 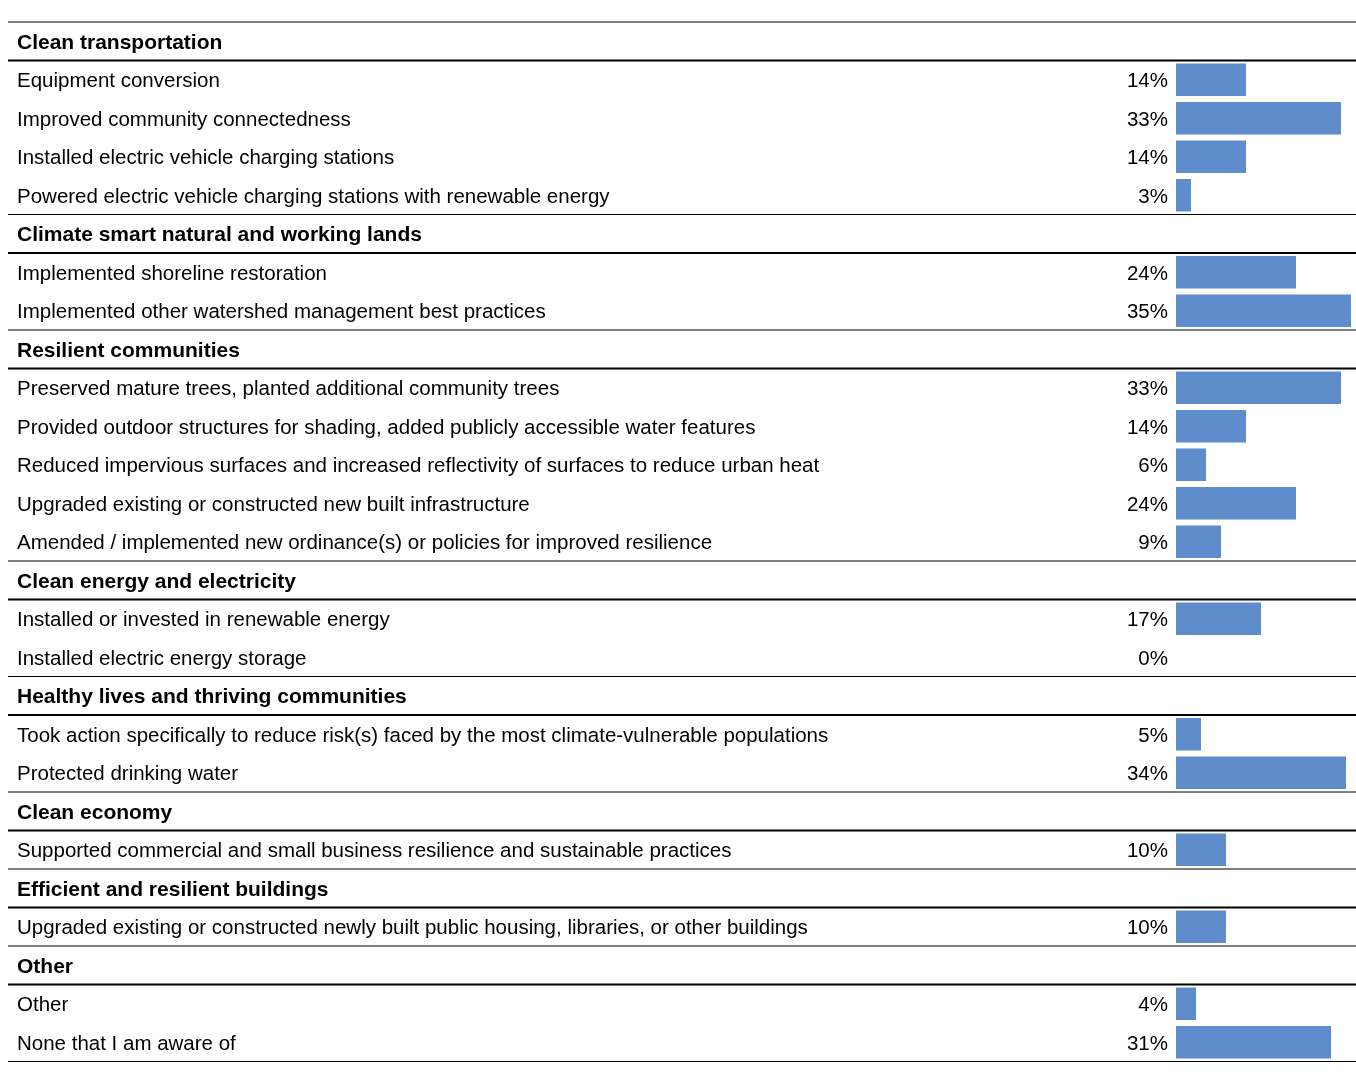 I want to click on data-label: 5%, so click(x=1153, y=734).